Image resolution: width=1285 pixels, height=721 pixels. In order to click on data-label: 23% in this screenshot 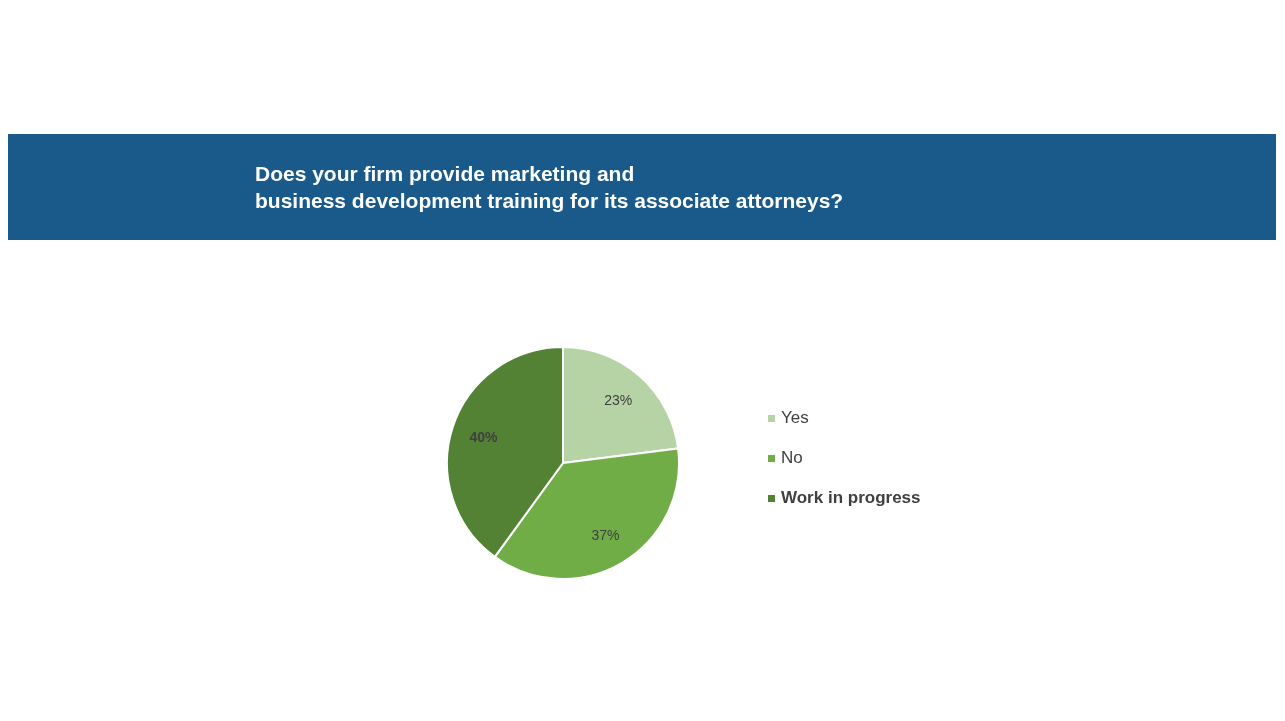, I will do `click(618, 400)`.